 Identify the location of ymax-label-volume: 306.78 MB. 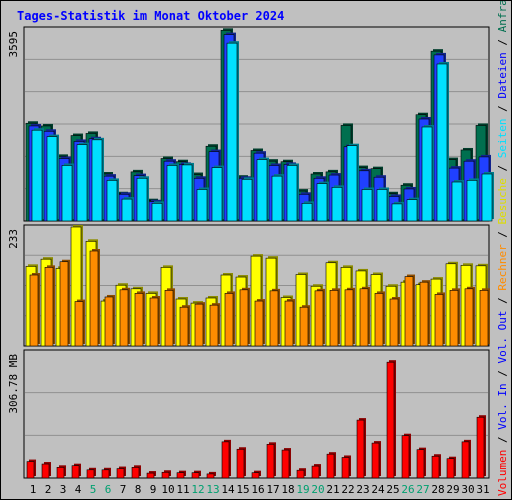
(13, 384).